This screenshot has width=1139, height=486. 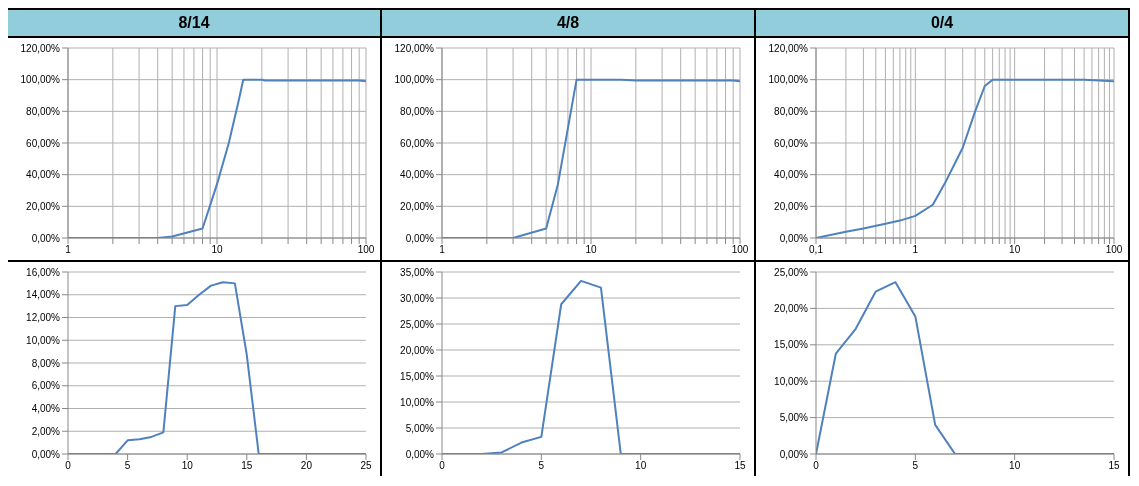 I want to click on y-tick-label: 16,00%, so click(x=43, y=272).